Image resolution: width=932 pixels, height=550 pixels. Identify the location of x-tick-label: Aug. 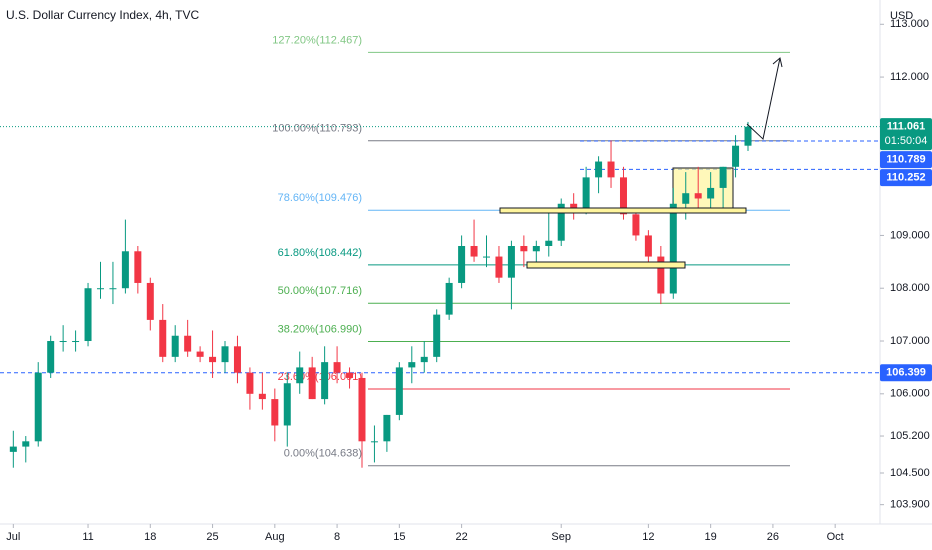
(275, 537).